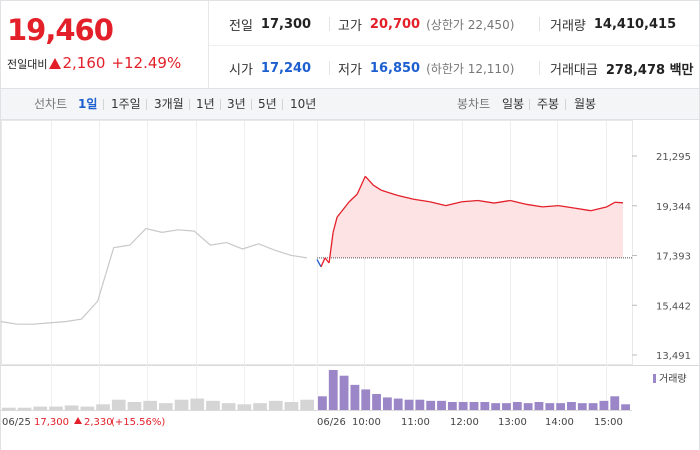 The height and width of the screenshot is (450, 700). Describe the element at coordinates (60, 30) in the screenshot. I see `current-price: 19,460` at that location.